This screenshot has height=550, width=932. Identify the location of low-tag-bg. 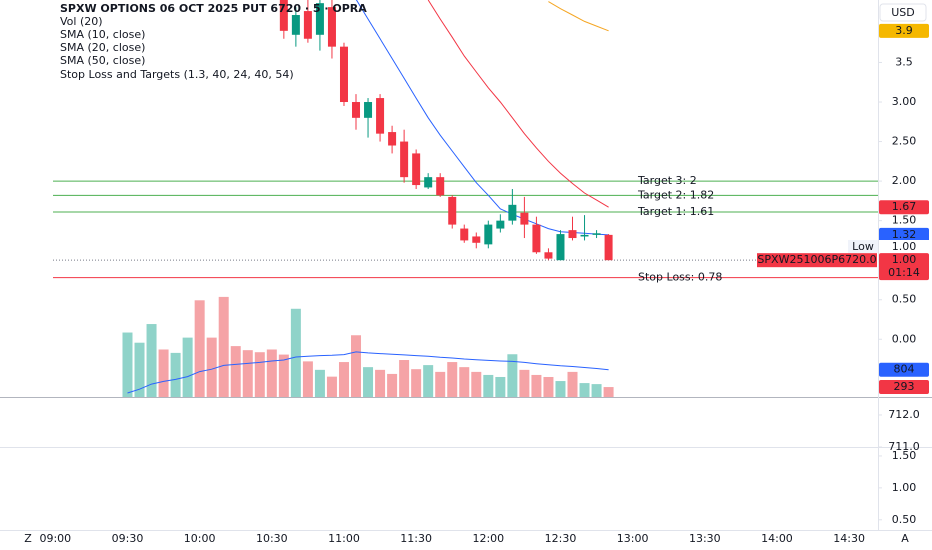
(904, 246).